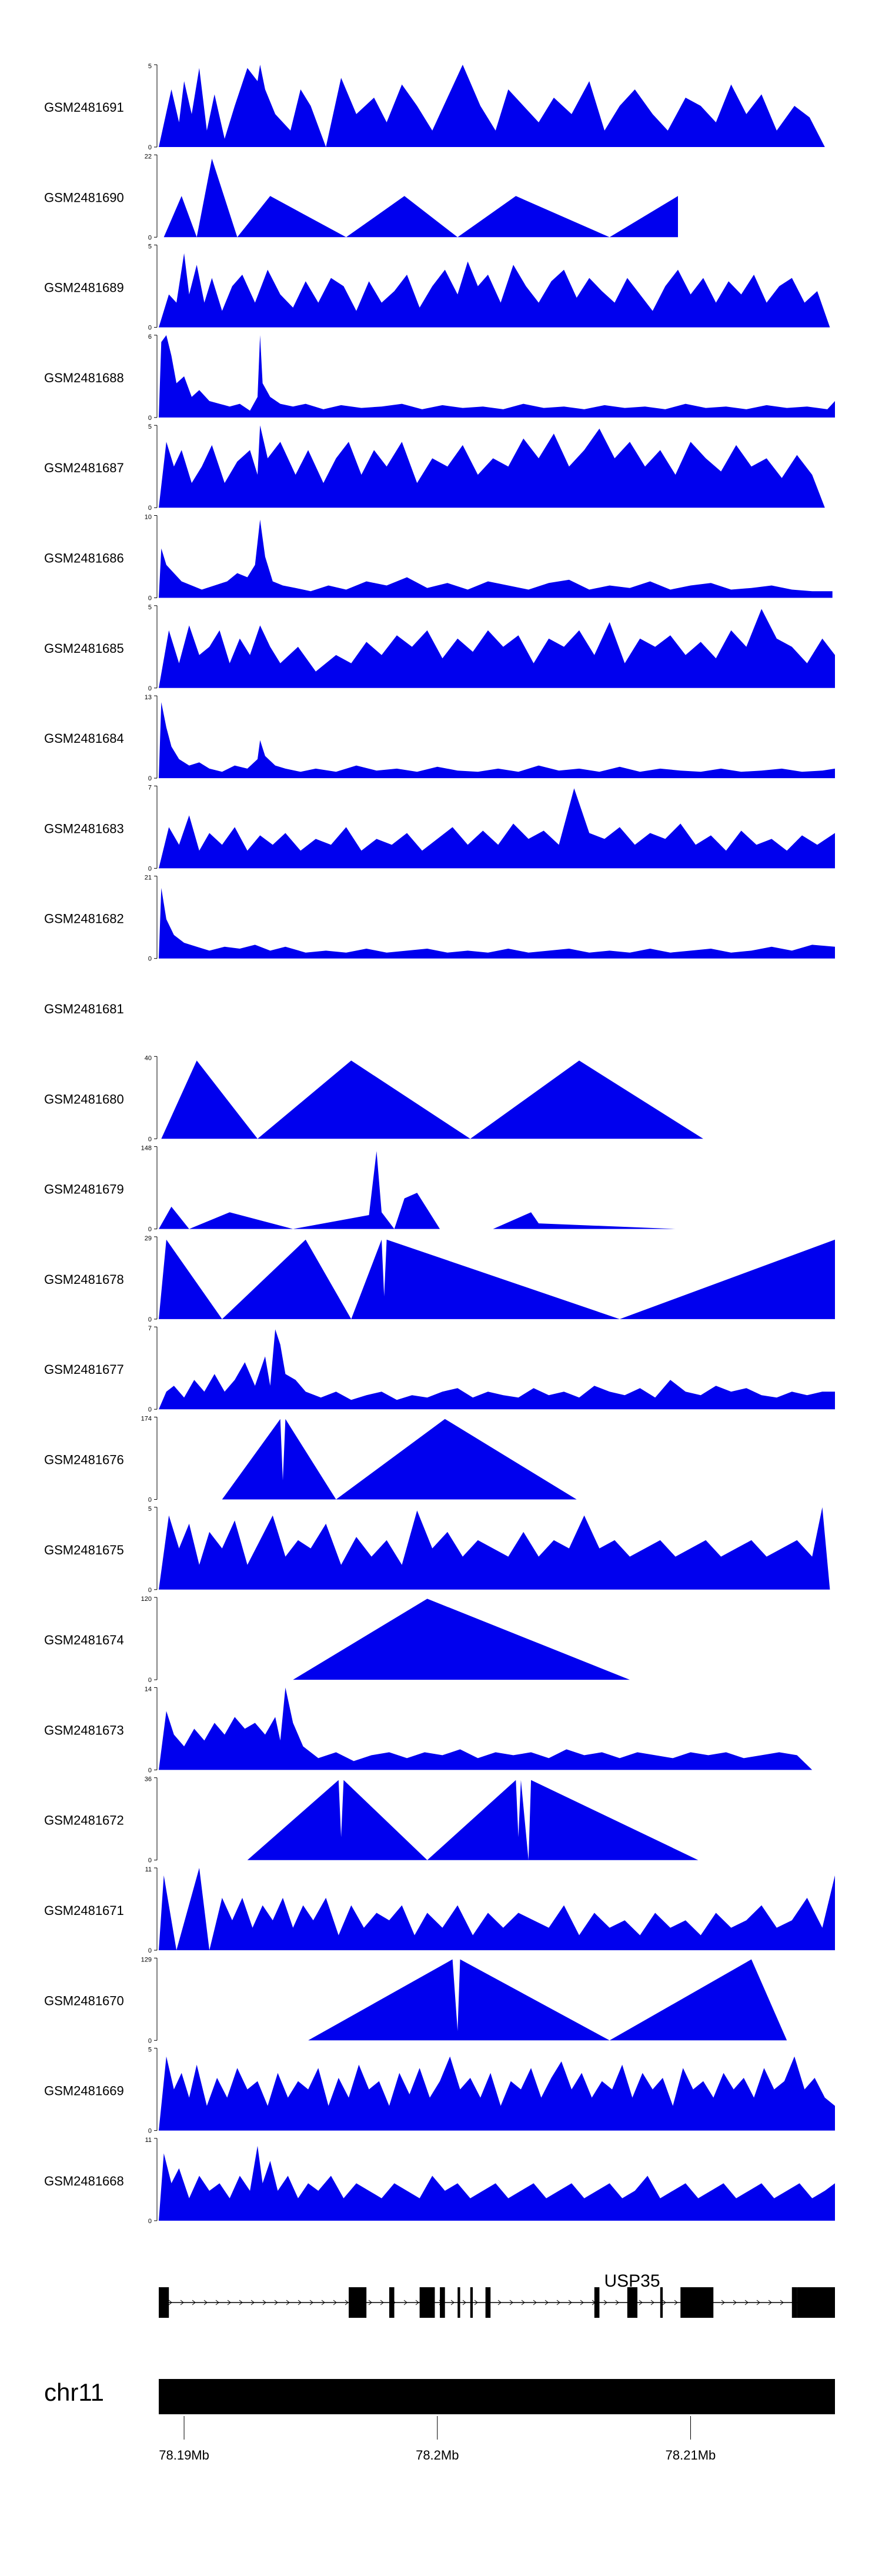 The width and height of the screenshot is (882, 2576). What do you see at coordinates (84, 288) in the screenshot?
I see `track-label: GSM2481689` at bounding box center [84, 288].